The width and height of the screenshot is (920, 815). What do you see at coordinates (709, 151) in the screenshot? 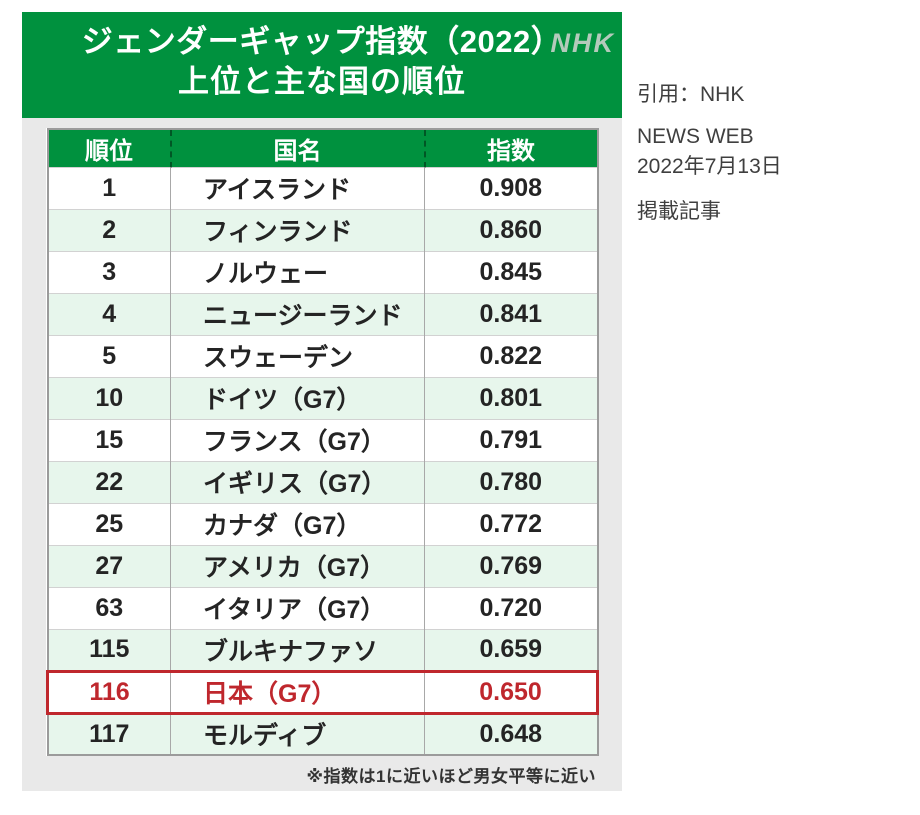
I see `citation-block: 引用：NHK NEWS WEB 2022年7月13日 掲載記事` at bounding box center [709, 151].